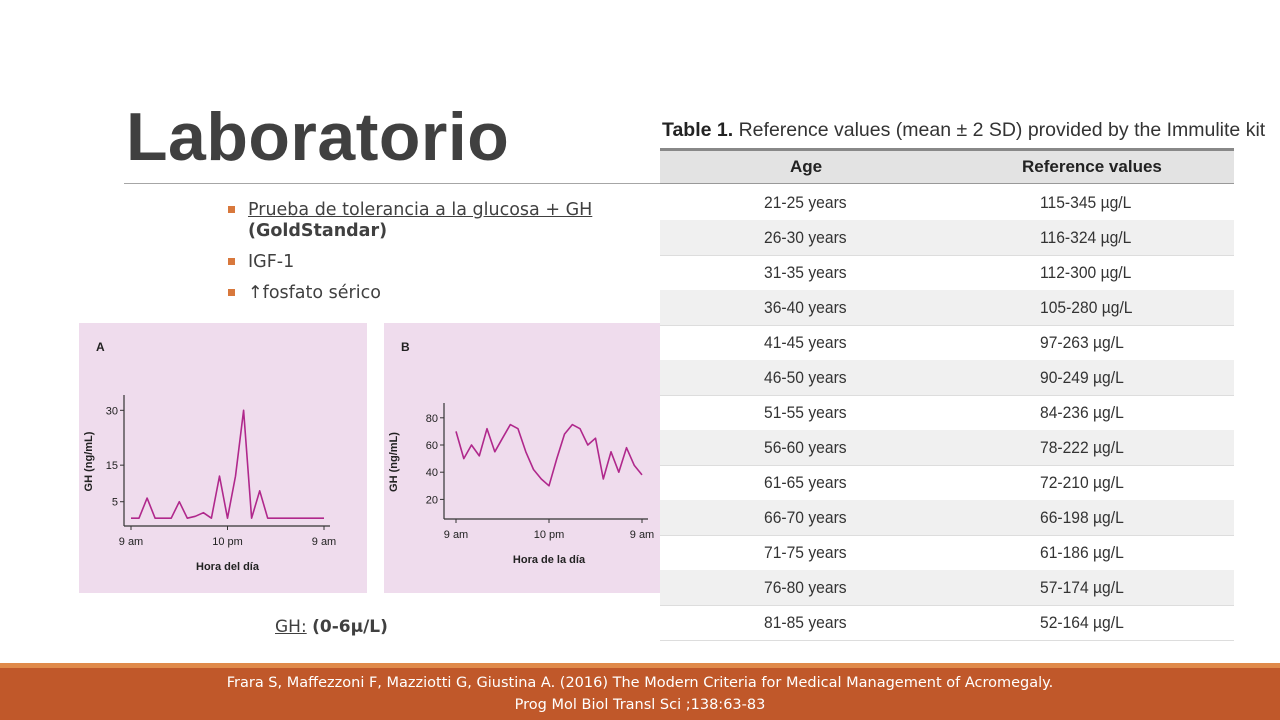 The image size is (1280, 720). What do you see at coordinates (805, 202) in the screenshot?
I see `table-cell-age: 21-25 years` at bounding box center [805, 202].